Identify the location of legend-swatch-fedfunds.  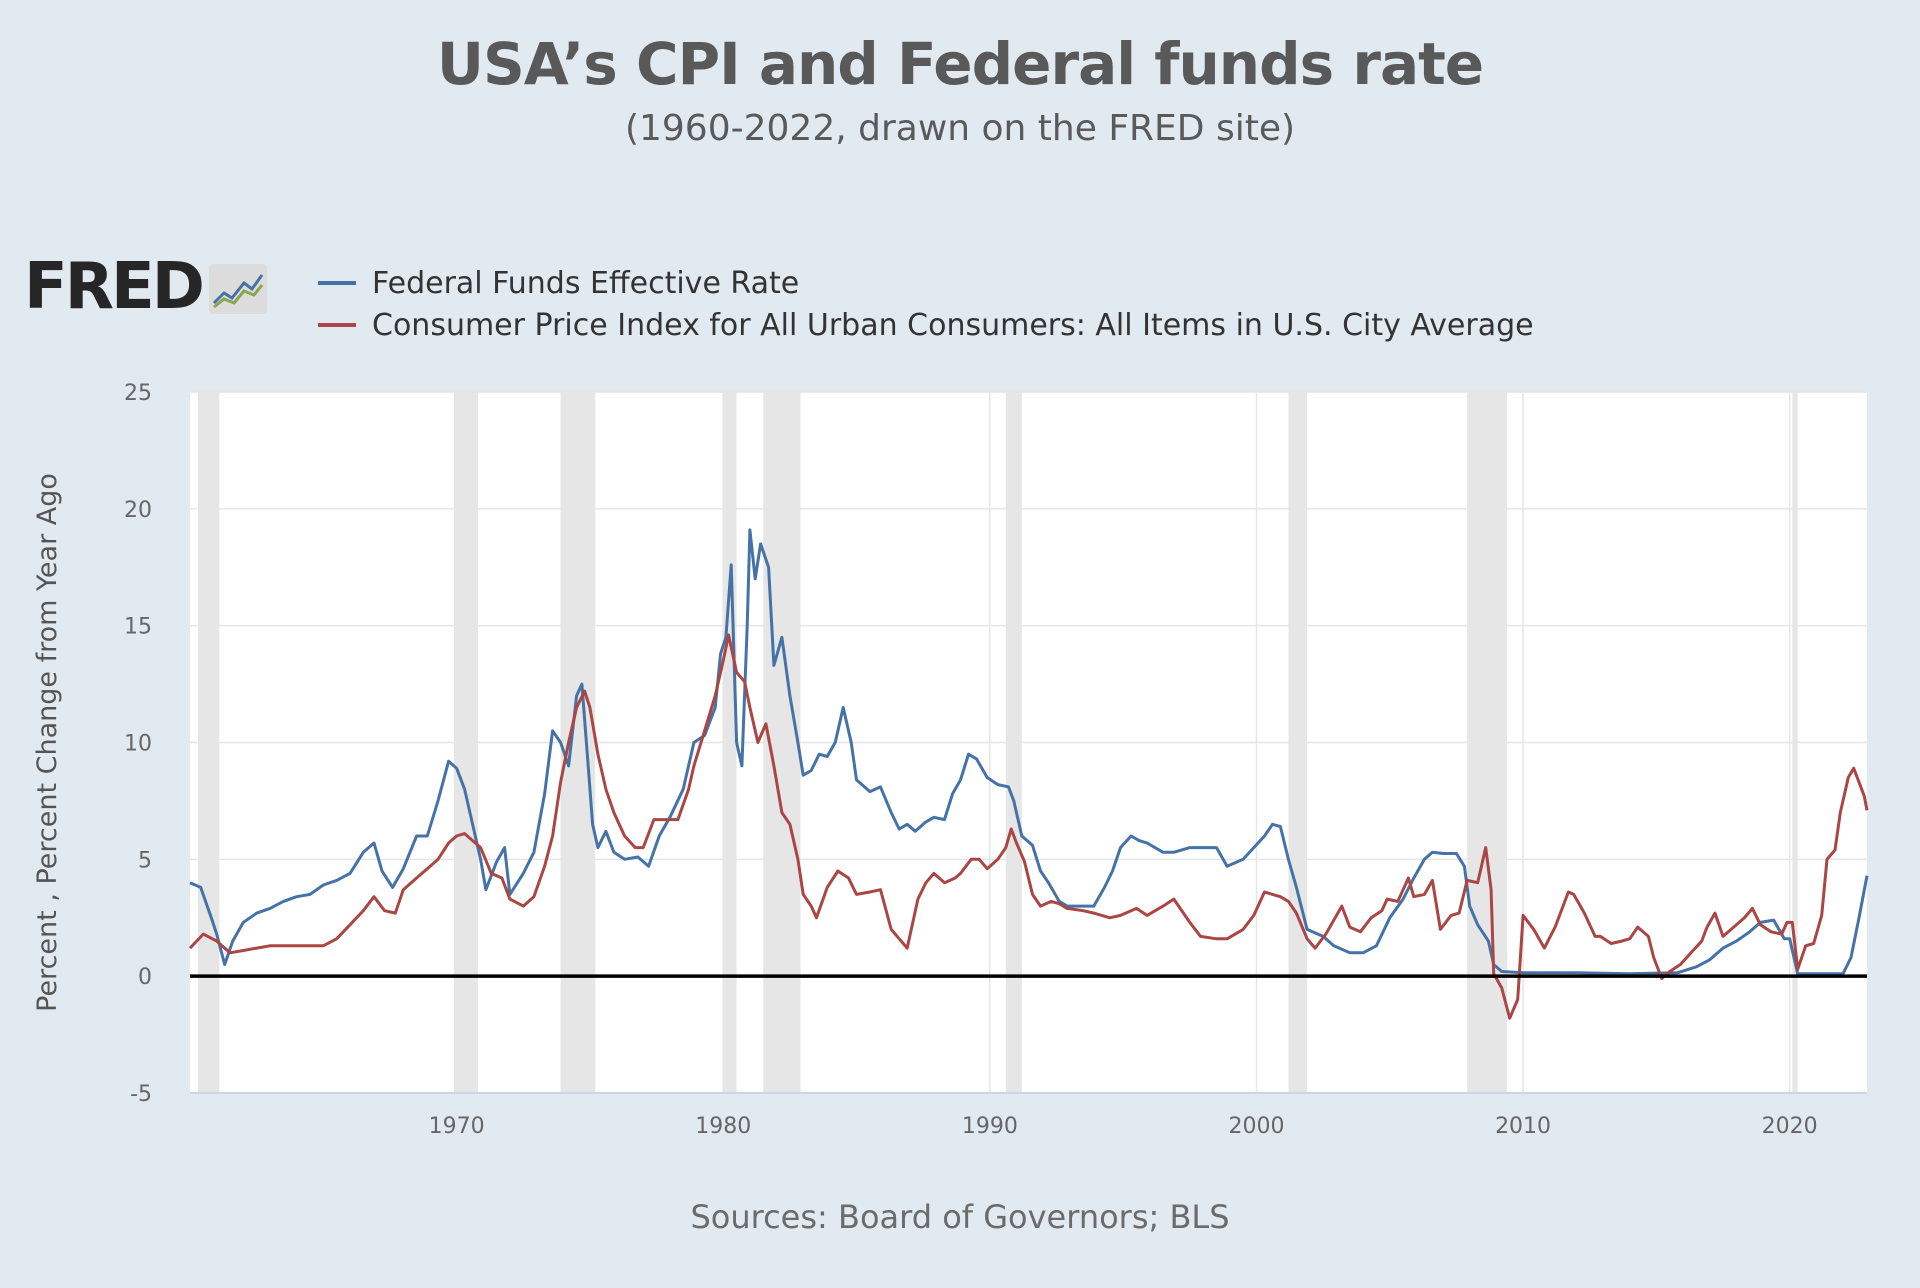
(337, 283).